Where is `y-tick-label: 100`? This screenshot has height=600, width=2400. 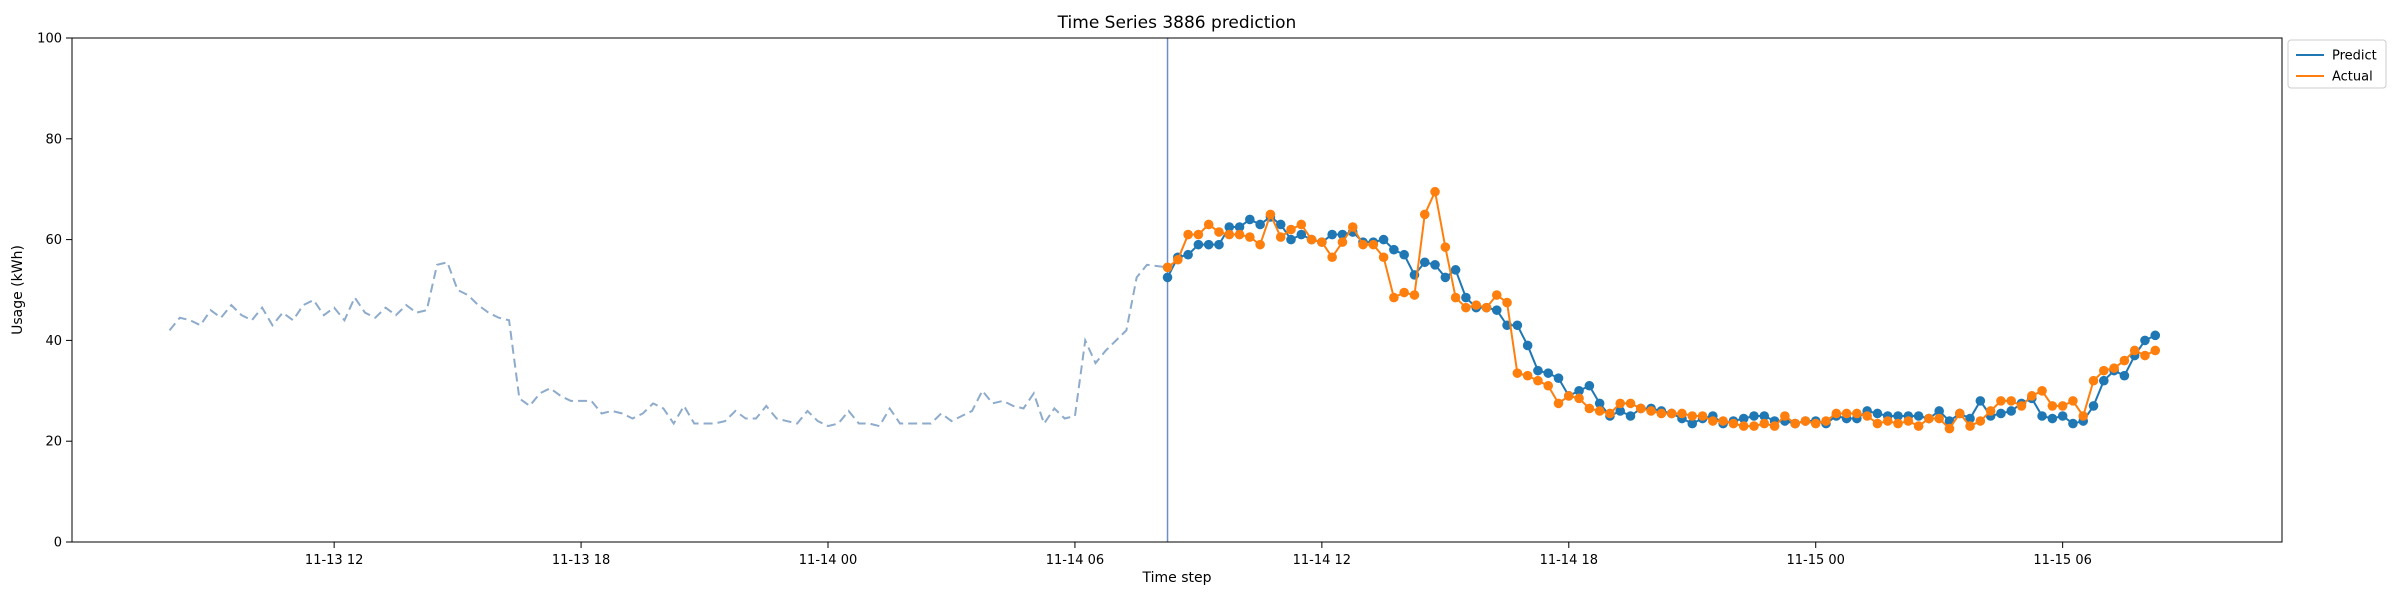 y-tick-label: 100 is located at coordinates (49, 39).